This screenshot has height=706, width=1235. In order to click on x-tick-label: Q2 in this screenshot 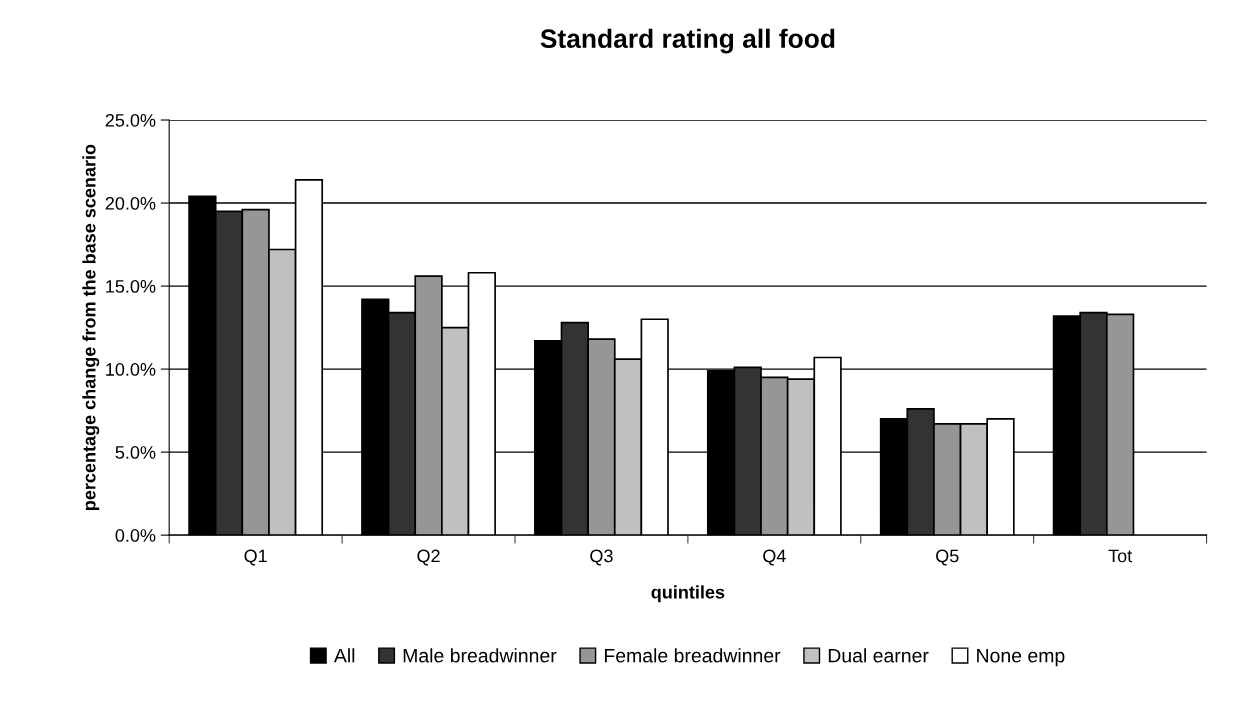, I will do `click(428, 557)`.